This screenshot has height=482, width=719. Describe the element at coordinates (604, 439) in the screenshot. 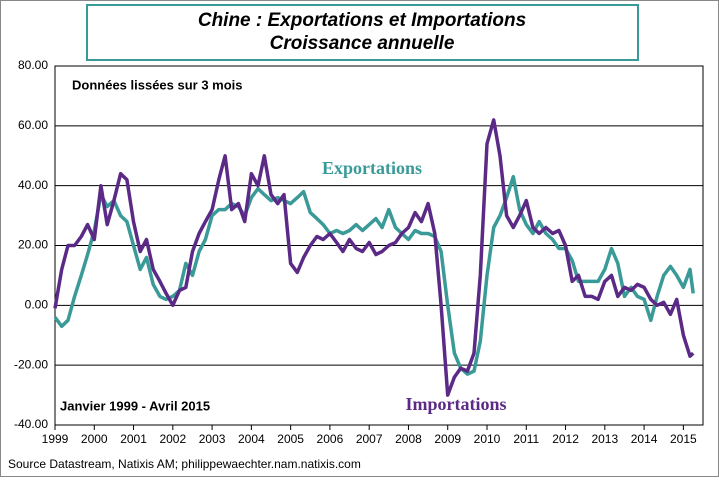

I see `x-tick-label: 2013` at that location.